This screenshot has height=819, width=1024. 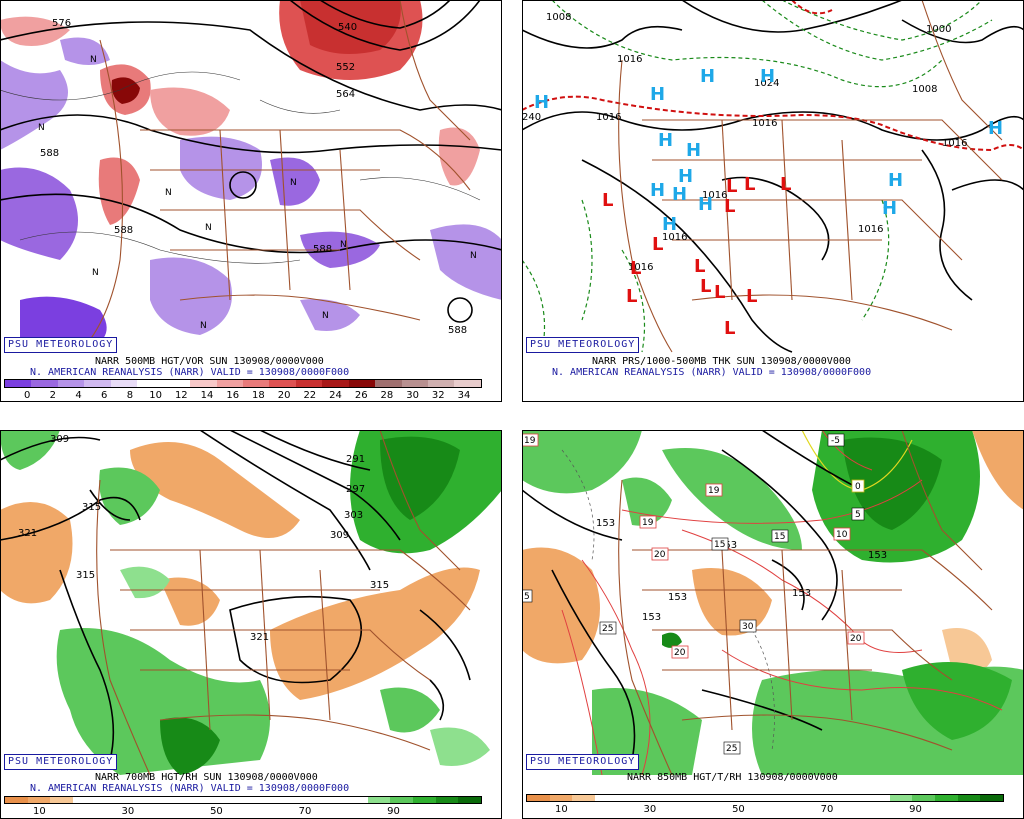 What do you see at coordinates (714, 491) in the screenshot?
I see `svg-text: 19` at bounding box center [714, 491].